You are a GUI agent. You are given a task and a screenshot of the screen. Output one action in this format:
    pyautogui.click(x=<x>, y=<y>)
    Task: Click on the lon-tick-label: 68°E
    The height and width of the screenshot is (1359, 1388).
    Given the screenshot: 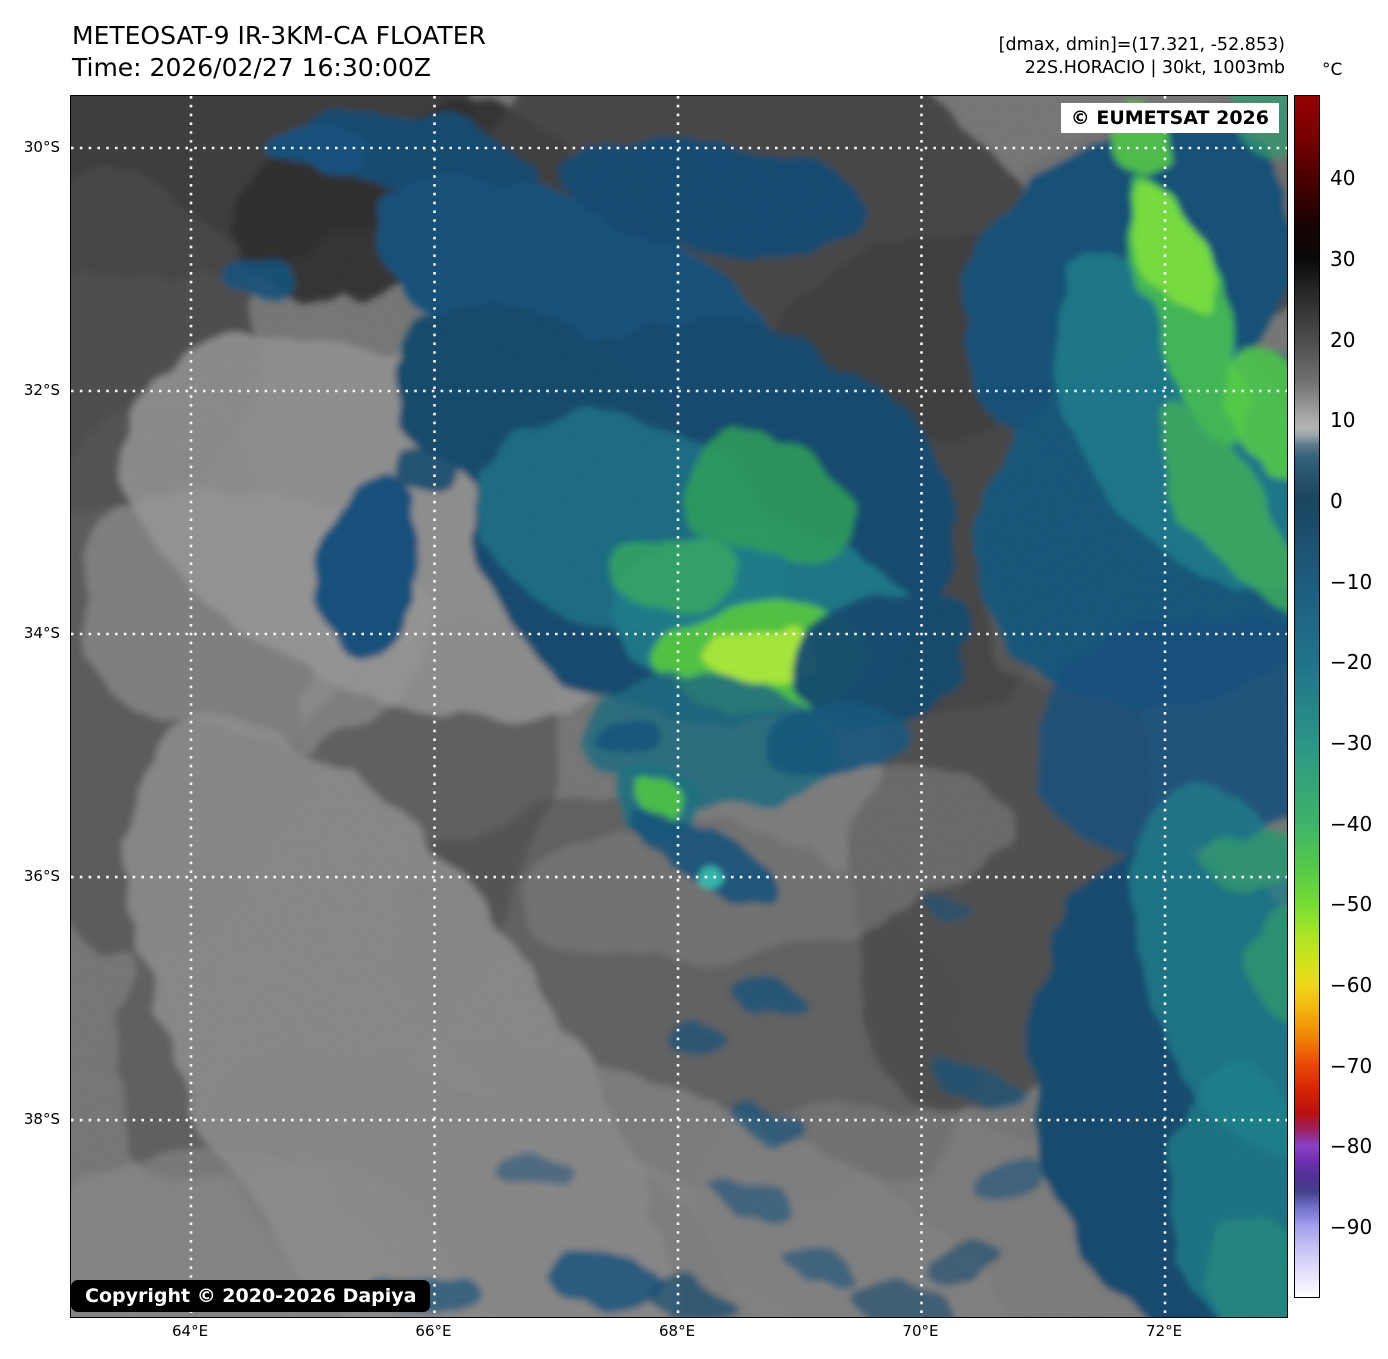 What is the action you would take?
    pyautogui.click(x=677, y=1331)
    